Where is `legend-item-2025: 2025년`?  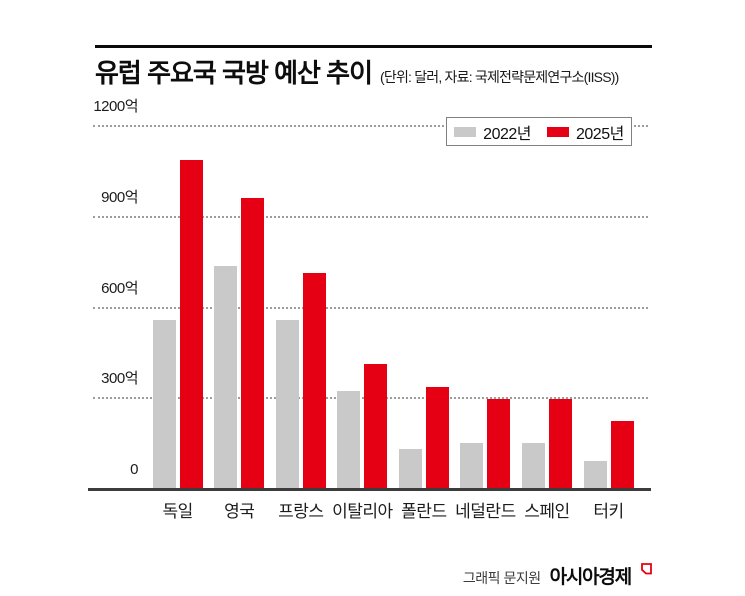
legend-item-2025: 2025년 is located at coordinates (585, 132).